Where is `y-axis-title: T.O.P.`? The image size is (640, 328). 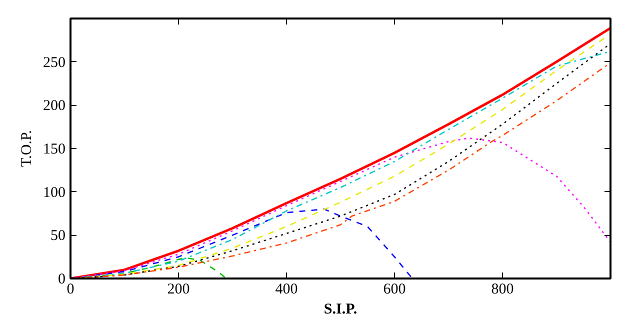
y-axis-title: T.O.P. is located at coordinates (27, 148).